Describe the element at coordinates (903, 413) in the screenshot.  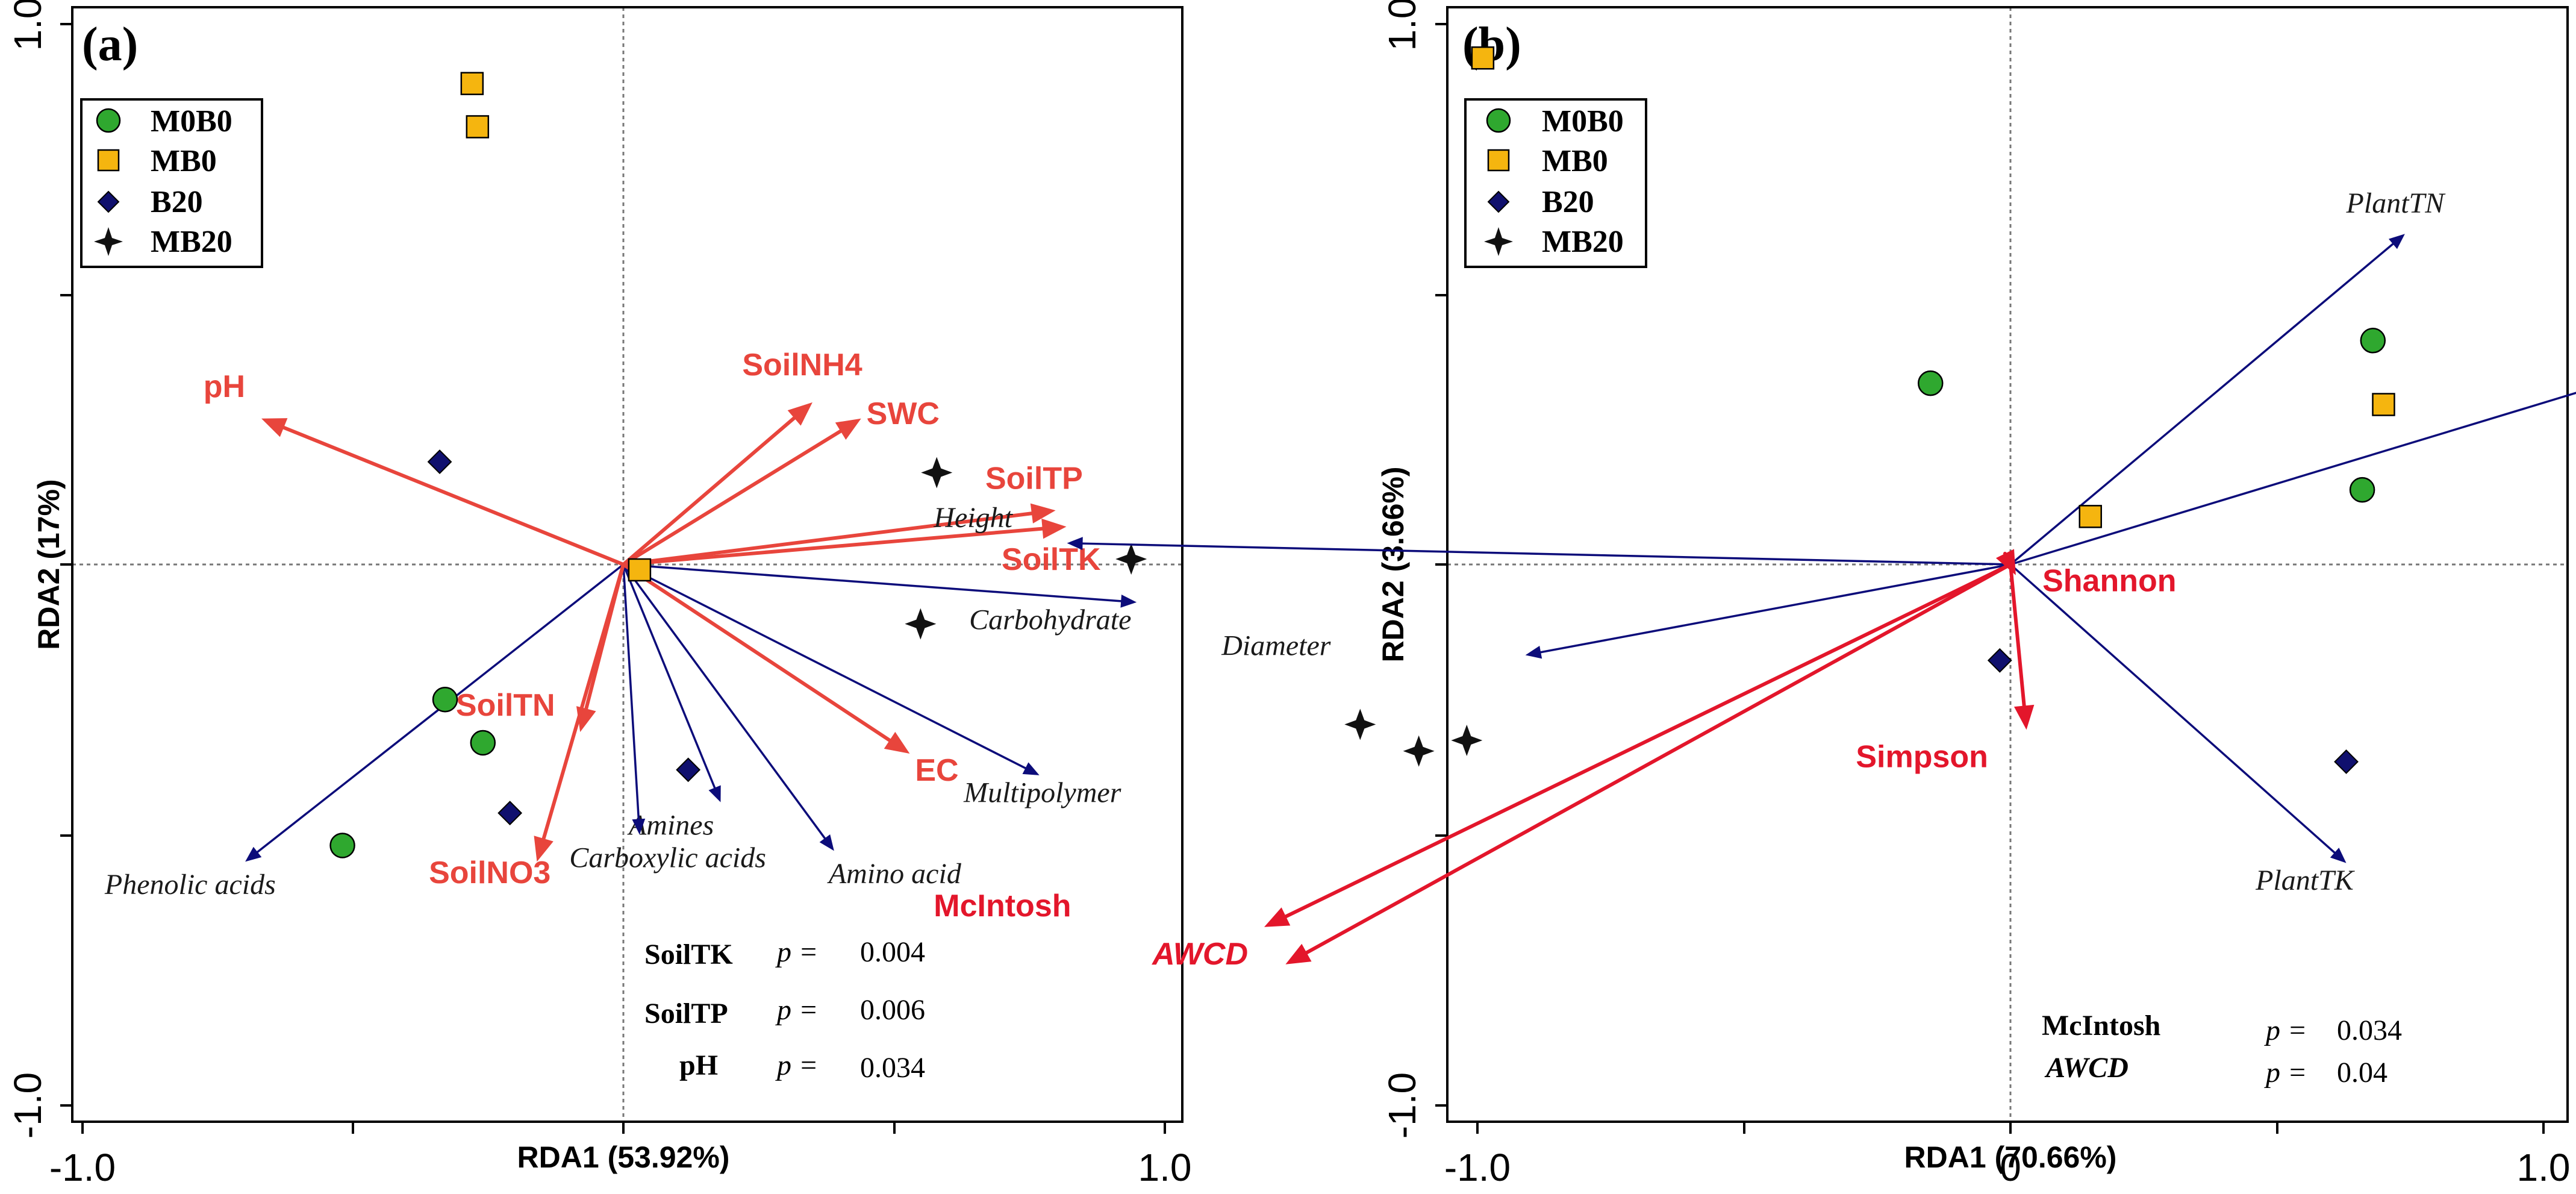
I see `panel-a-env-label-swc: SWC` at that location.